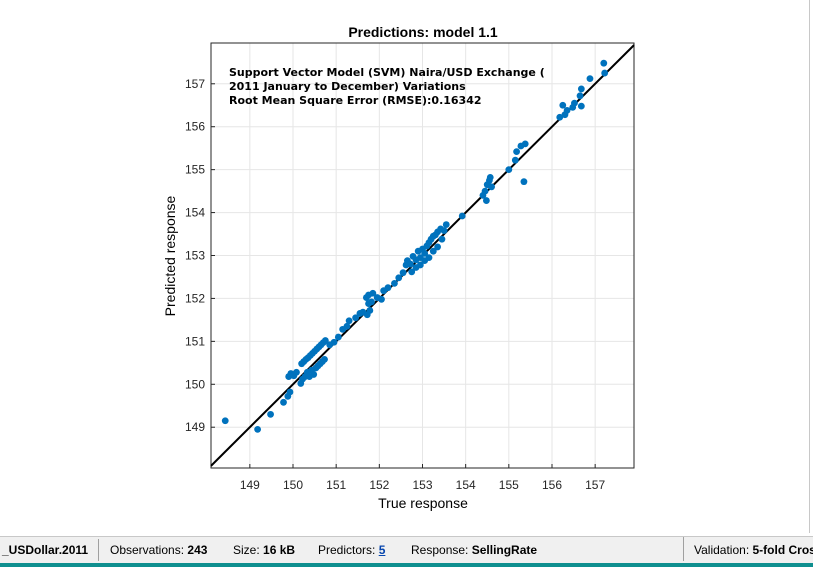  What do you see at coordinates (195, 213) in the screenshot?
I see `y-tick-label: 154` at bounding box center [195, 213].